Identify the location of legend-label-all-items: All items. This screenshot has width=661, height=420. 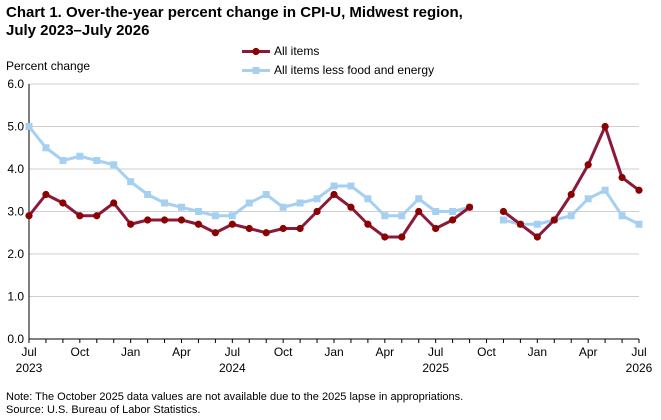
(297, 51).